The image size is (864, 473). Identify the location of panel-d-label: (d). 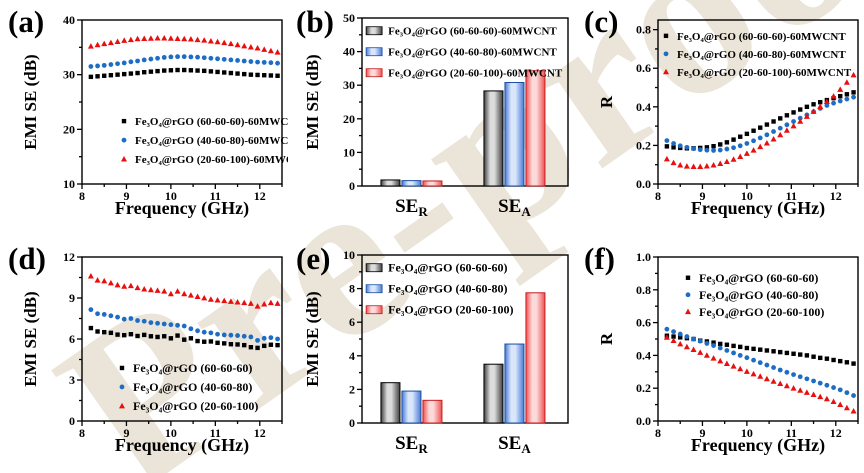
(27, 258).